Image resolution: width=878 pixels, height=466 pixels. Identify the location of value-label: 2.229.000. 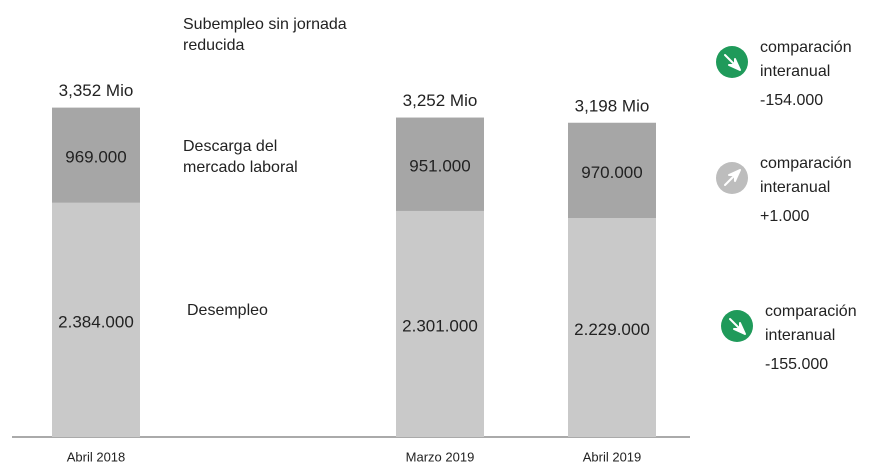
(612, 329).